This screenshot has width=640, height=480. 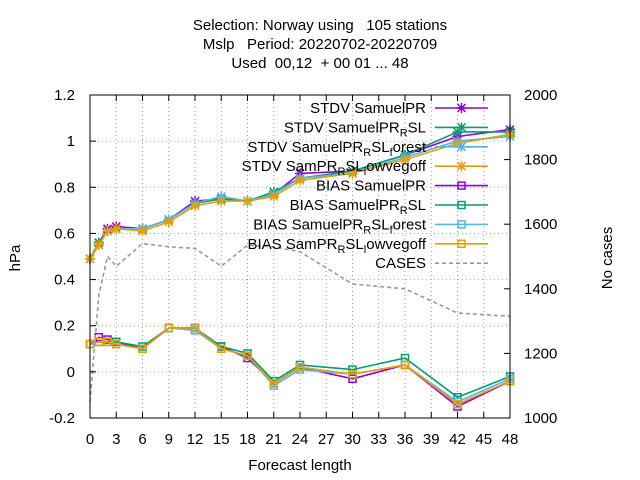 I want to click on chart-title-line-3: Used 00,12 + 00 01 ... 48, so click(x=320, y=63).